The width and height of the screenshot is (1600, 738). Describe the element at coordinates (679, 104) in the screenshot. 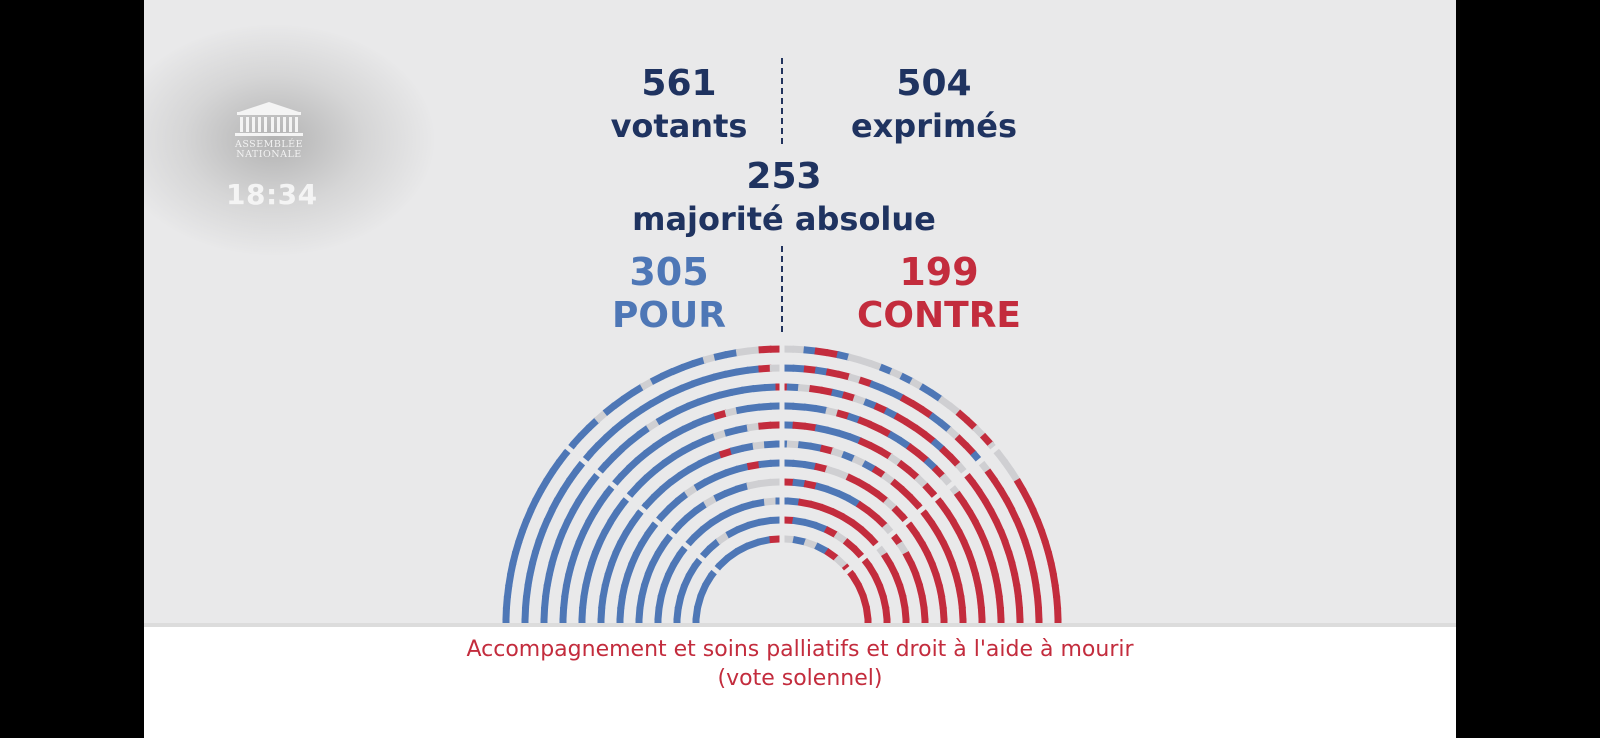

I see `stat-votants: 561 votants` at that location.